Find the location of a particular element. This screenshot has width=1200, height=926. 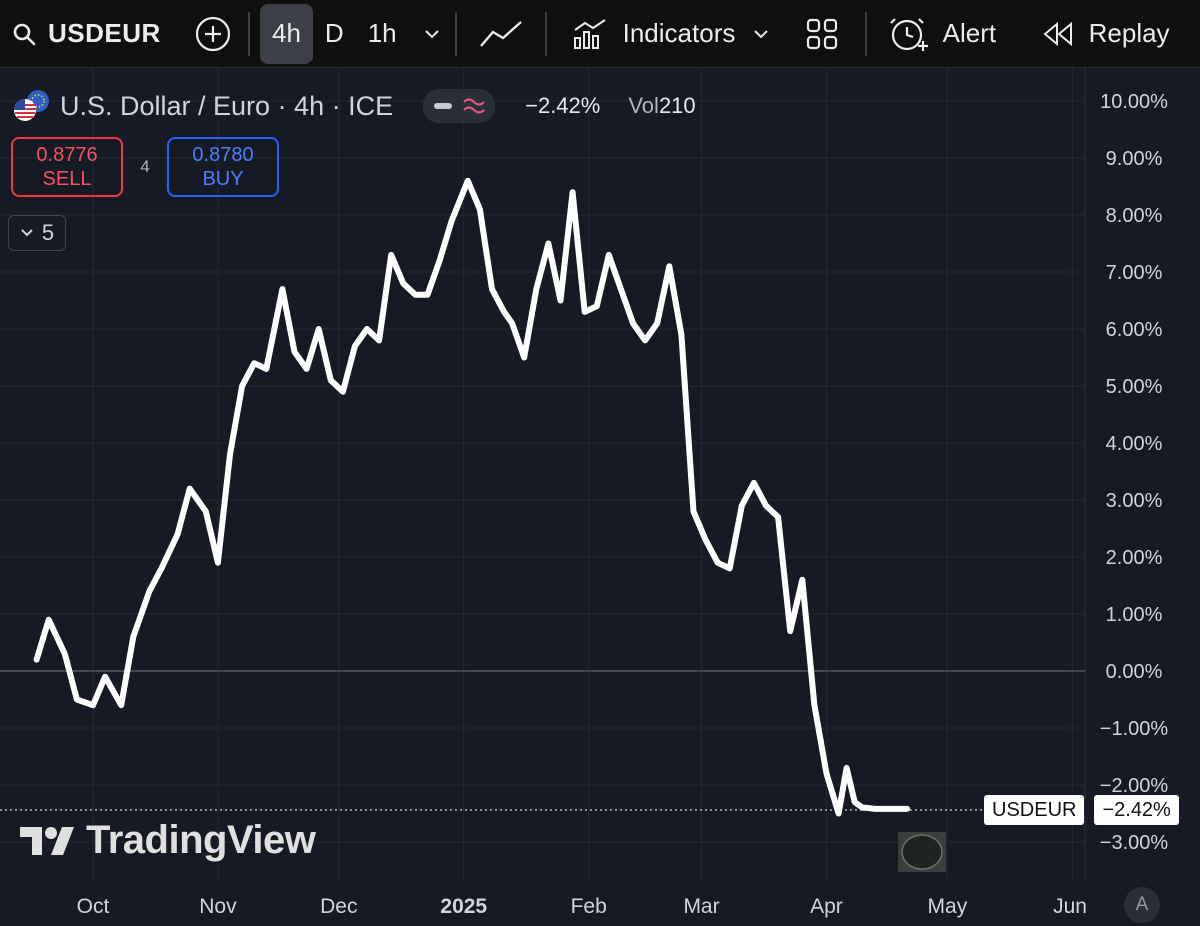

indicators-dropdown-button is located at coordinates (761, 33).